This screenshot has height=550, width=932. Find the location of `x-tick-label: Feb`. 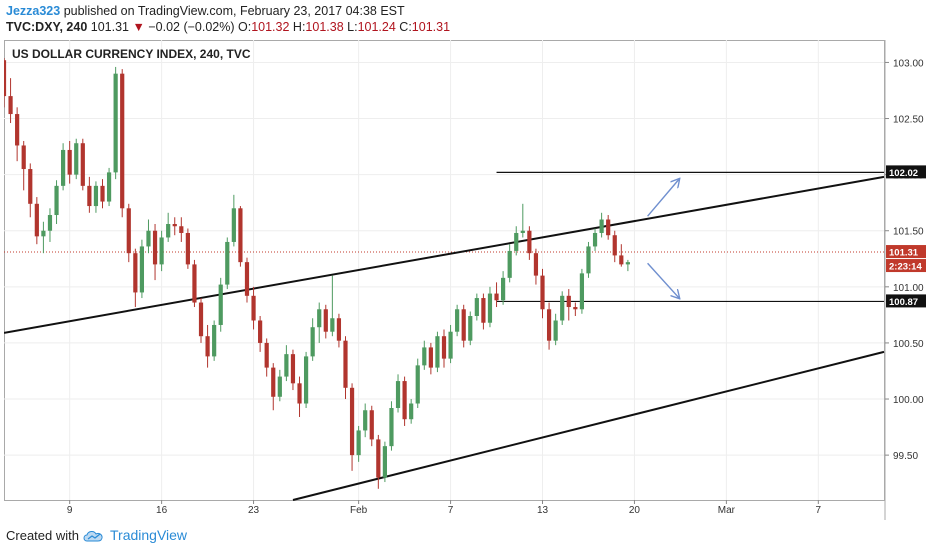

x-tick-label: Feb is located at coordinates (359, 510).